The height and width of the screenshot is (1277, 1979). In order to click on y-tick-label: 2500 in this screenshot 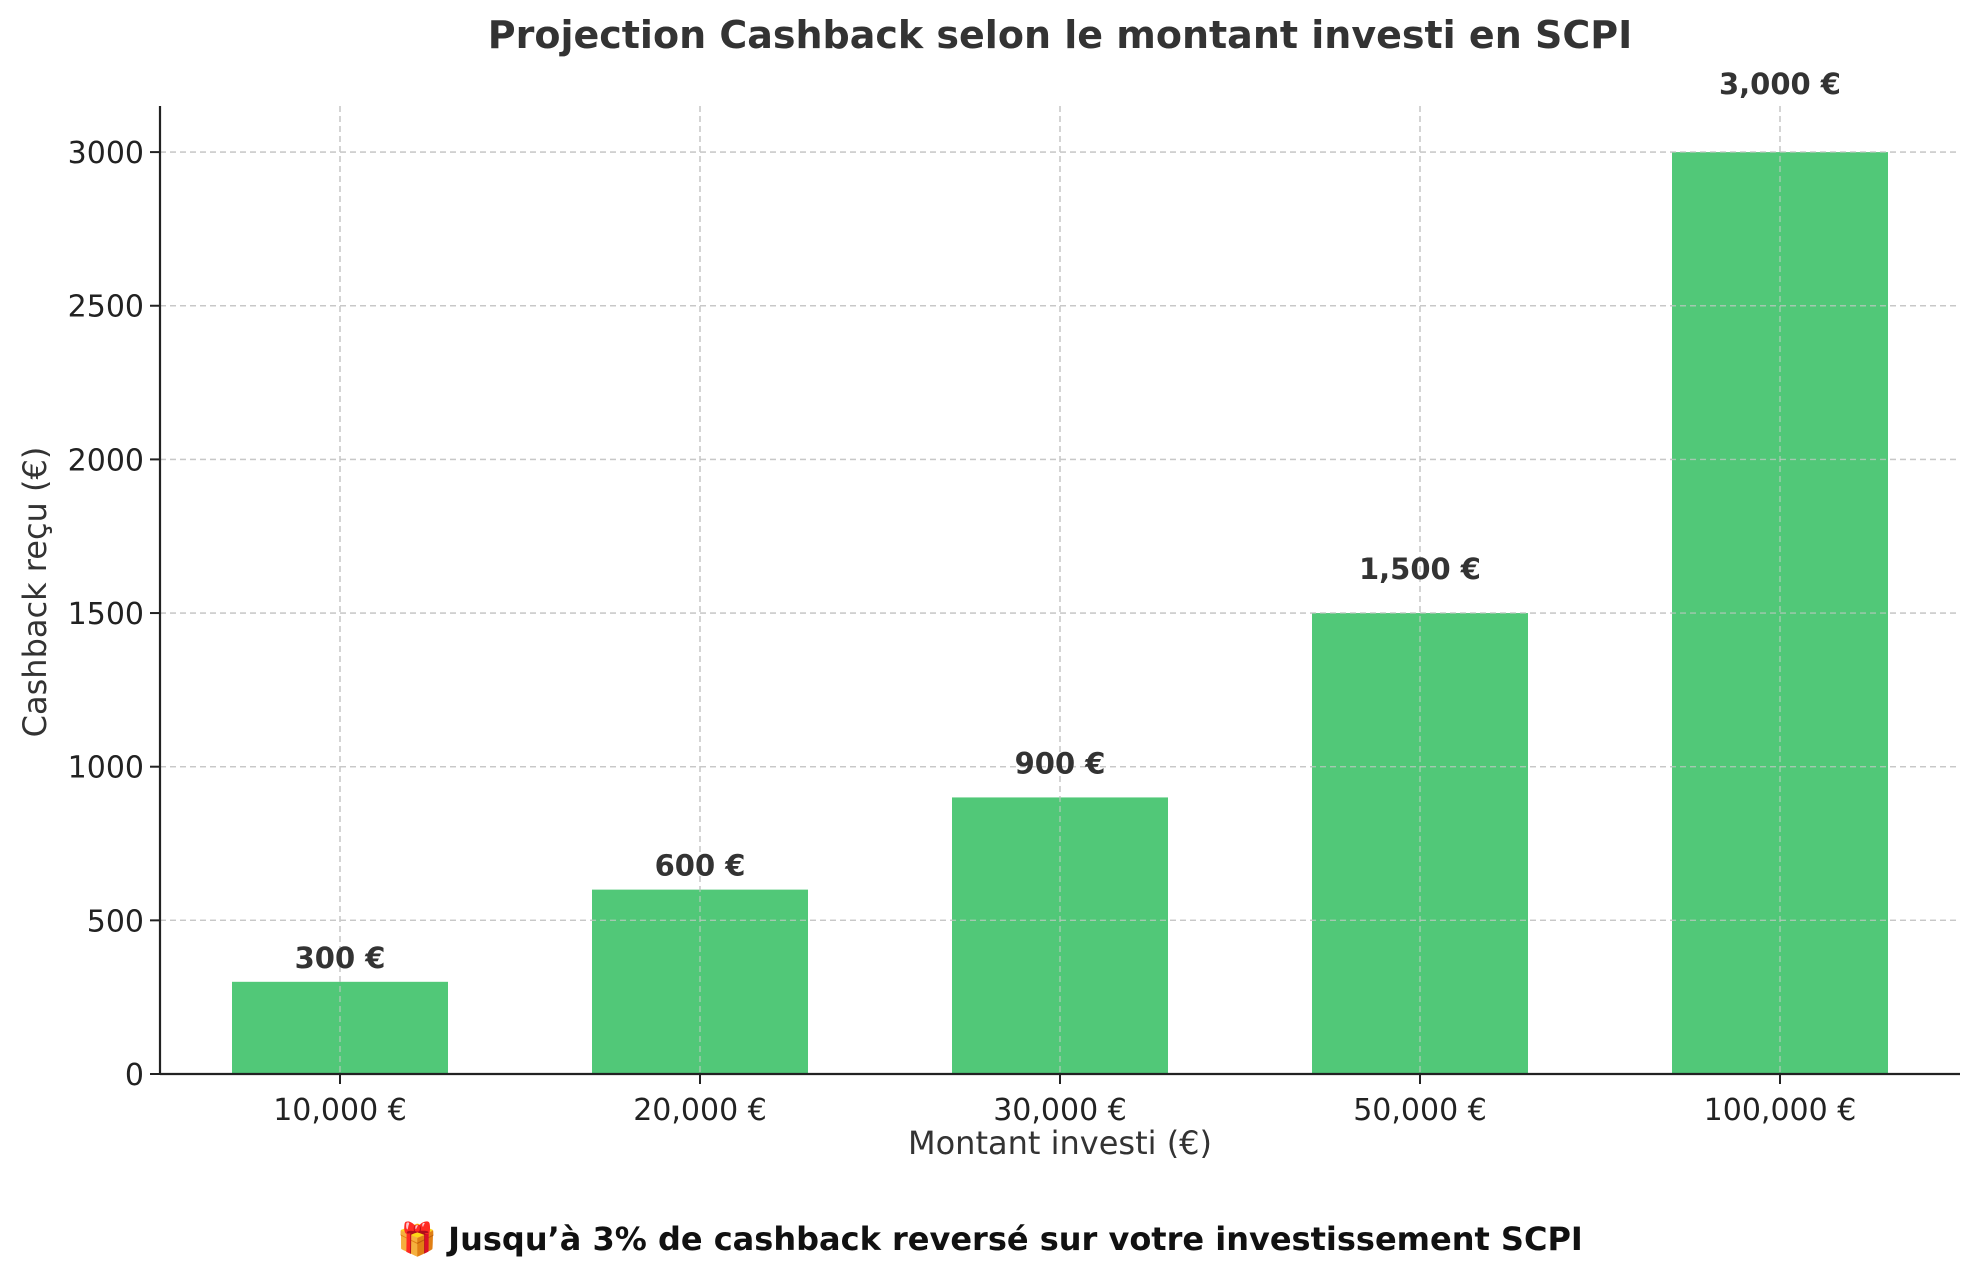, I will do `click(106, 307)`.